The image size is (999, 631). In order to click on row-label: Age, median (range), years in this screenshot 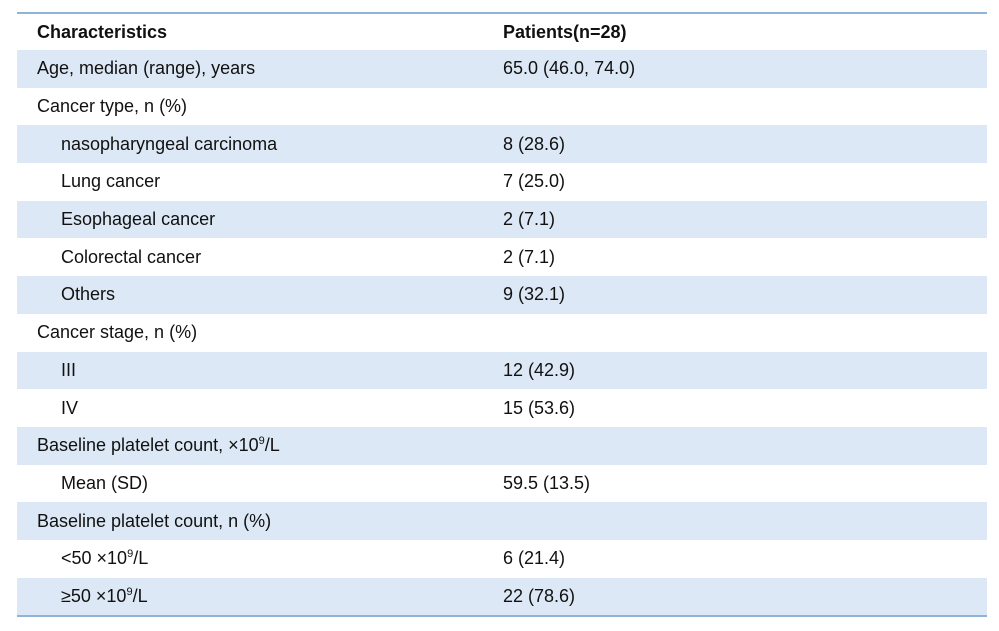, I will do `click(146, 68)`.